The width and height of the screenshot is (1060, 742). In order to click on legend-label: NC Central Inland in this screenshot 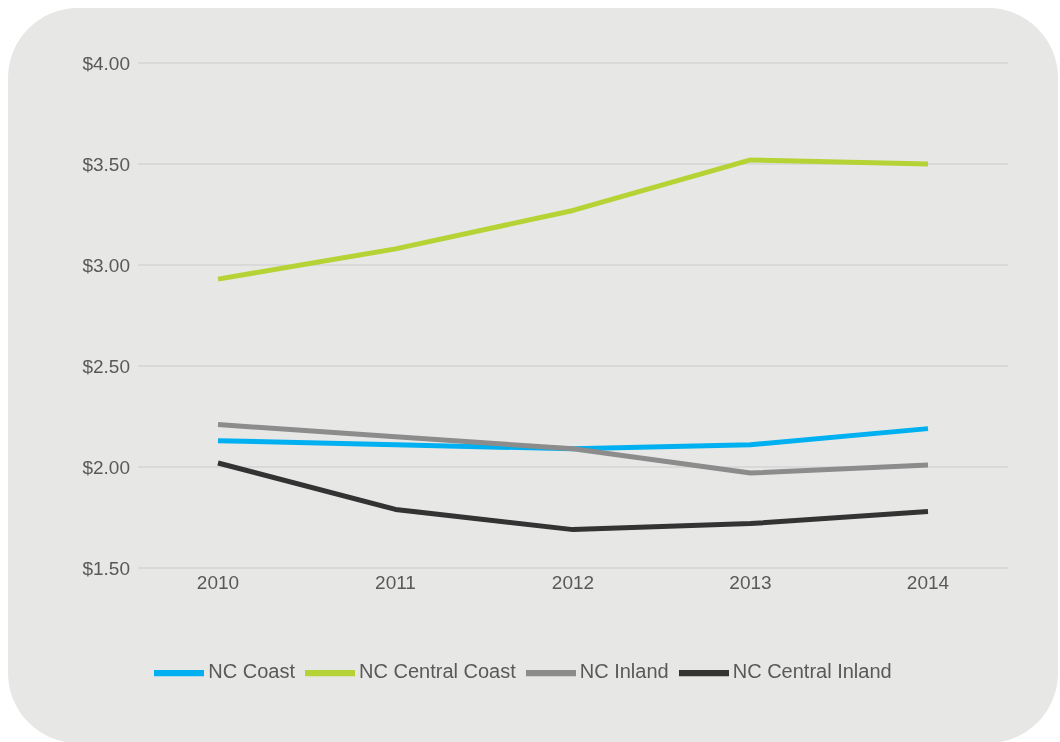, I will do `click(812, 671)`.